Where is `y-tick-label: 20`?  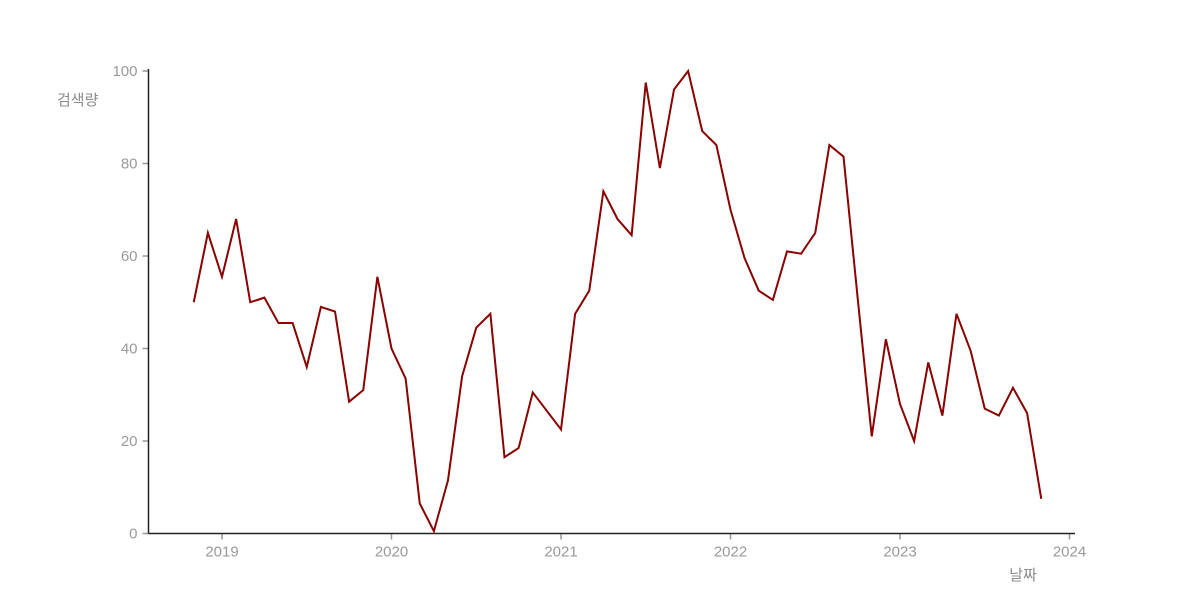 y-tick-label: 20 is located at coordinates (129, 441).